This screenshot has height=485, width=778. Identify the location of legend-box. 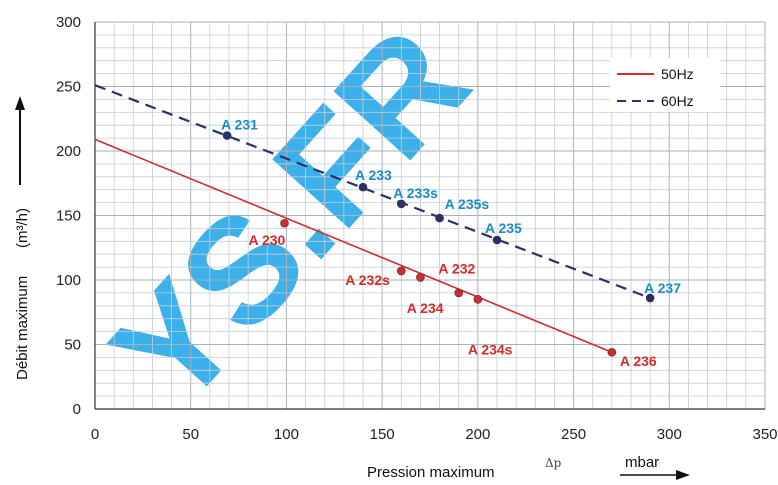
(665, 85).